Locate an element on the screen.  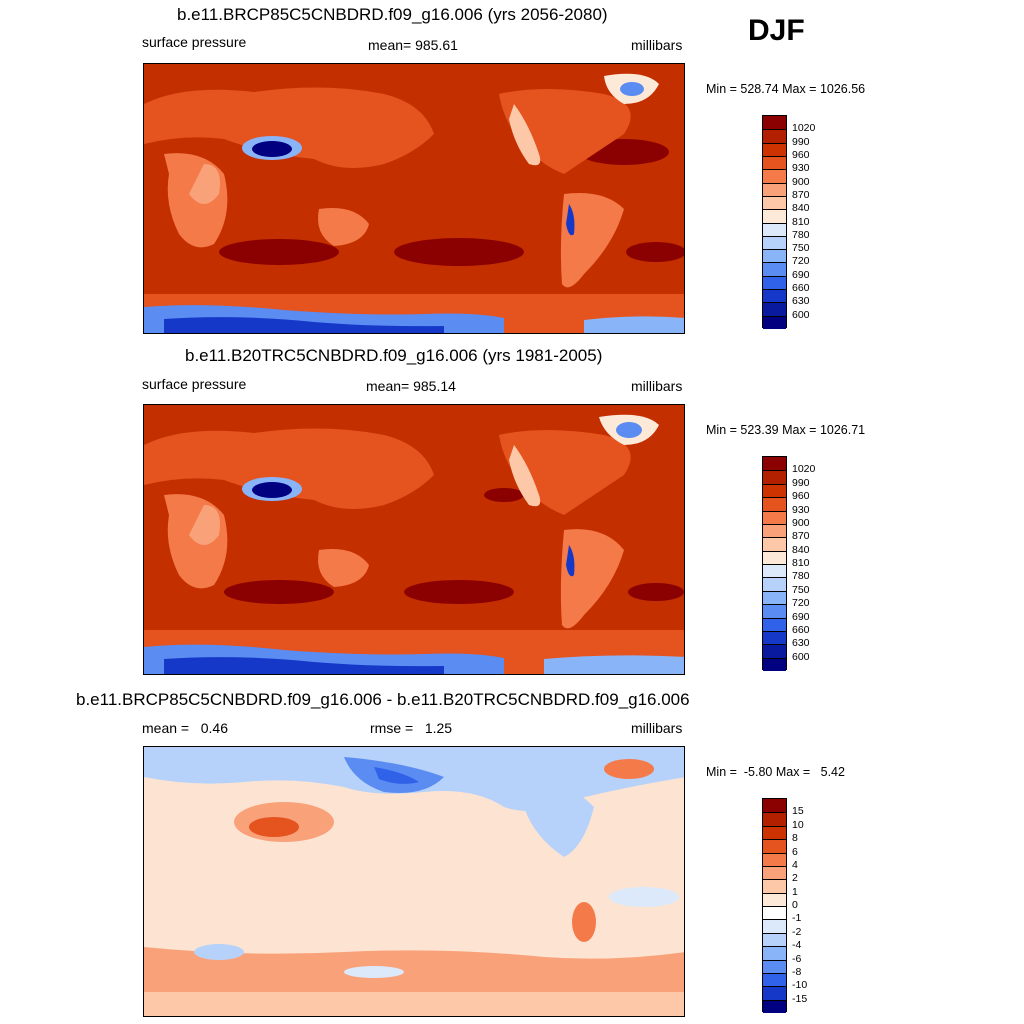
panel1-mean-label: mean= 985.61 is located at coordinates (413, 45).